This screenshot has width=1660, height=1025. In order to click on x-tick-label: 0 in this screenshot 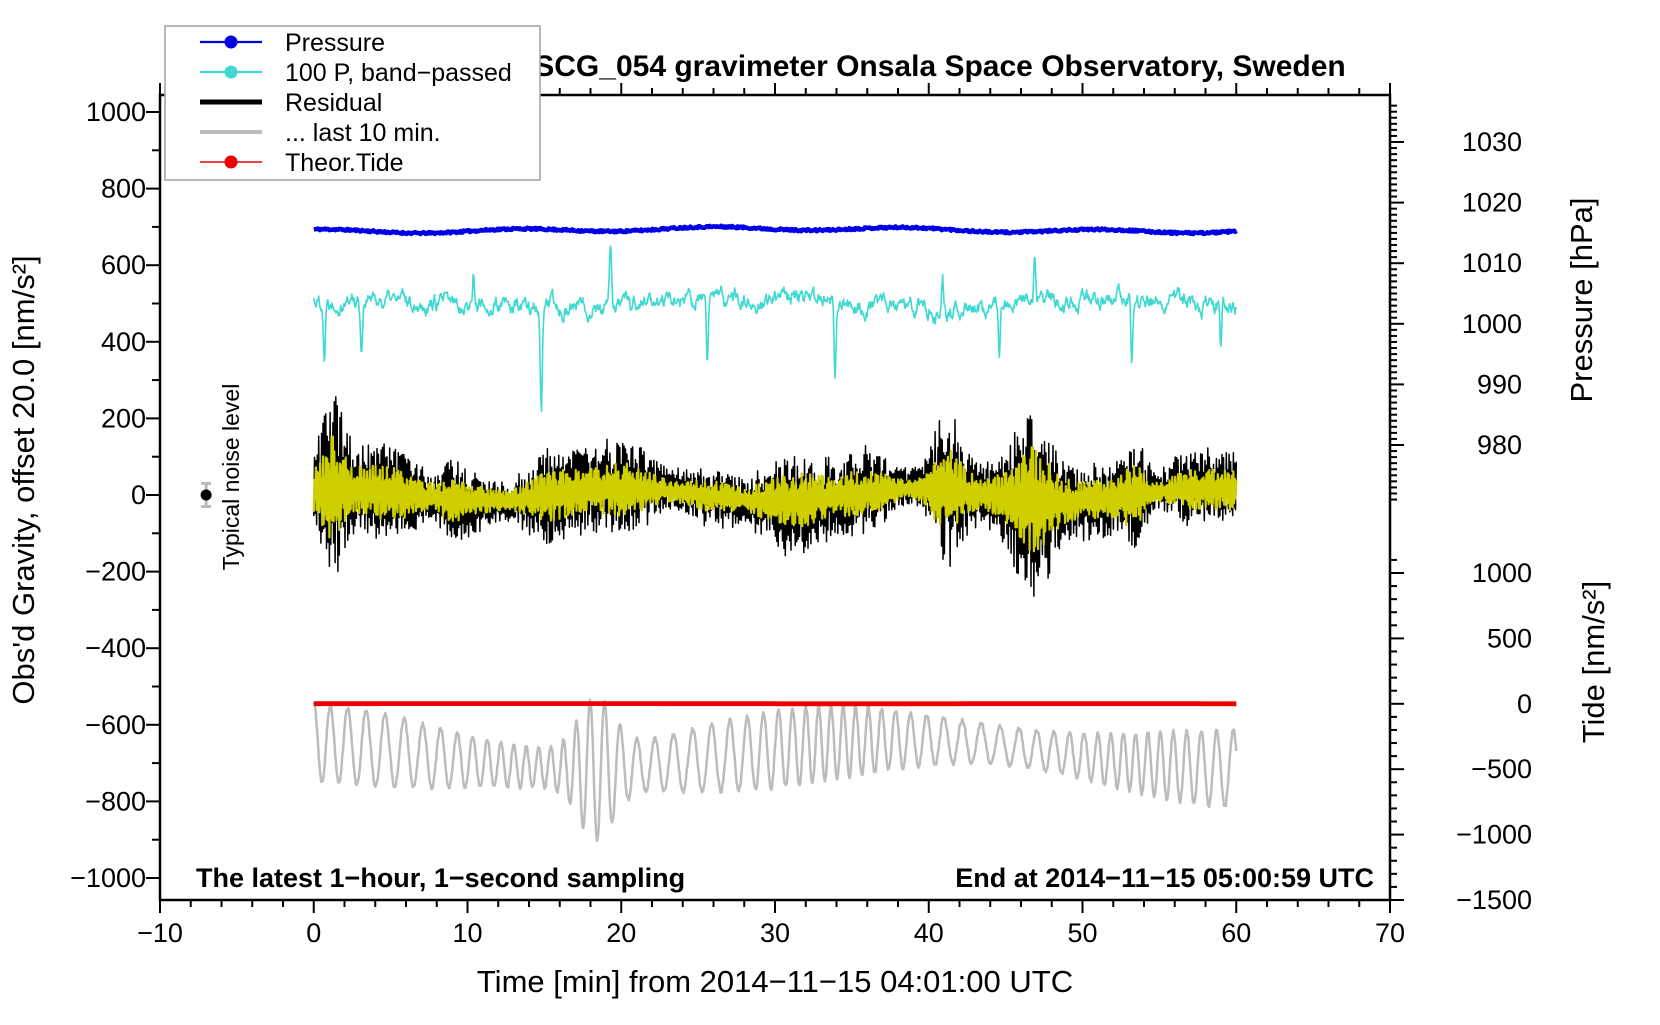, I will do `click(313, 933)`.